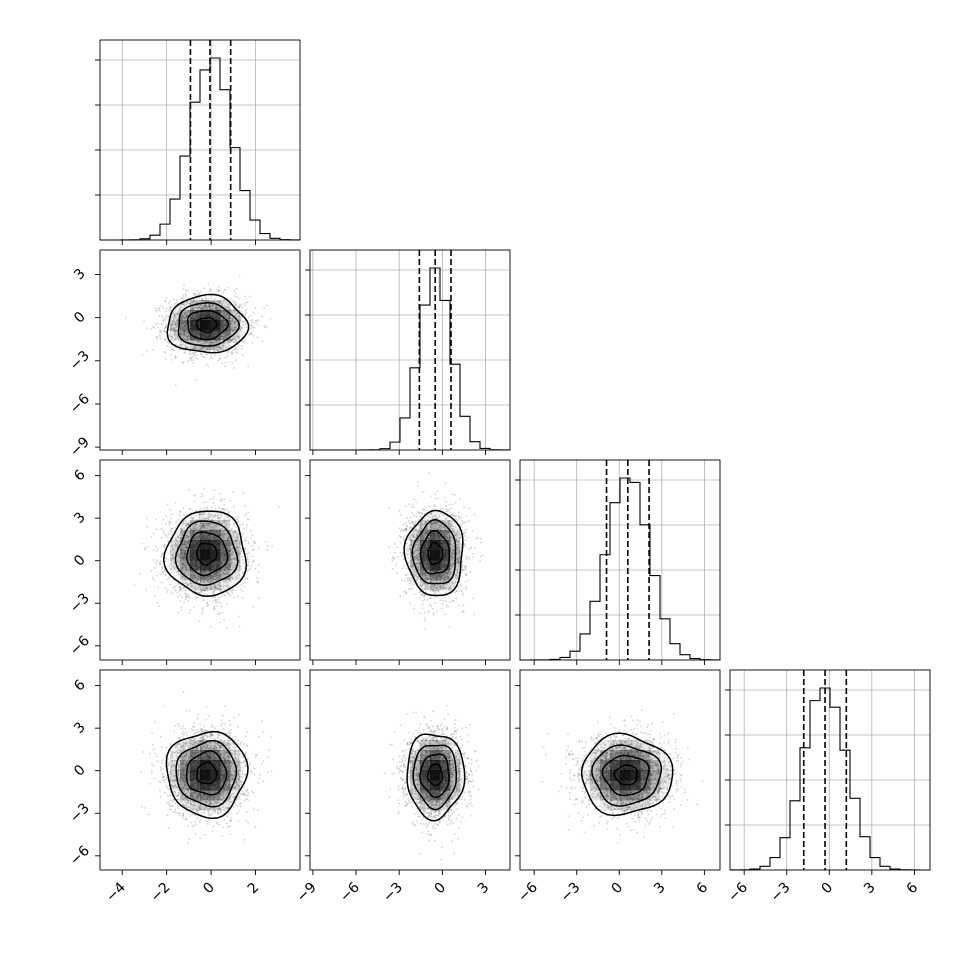 The height and width of the screenshot is (970, 970). I want to click on y-tick-label: −9, so click(80, 447).